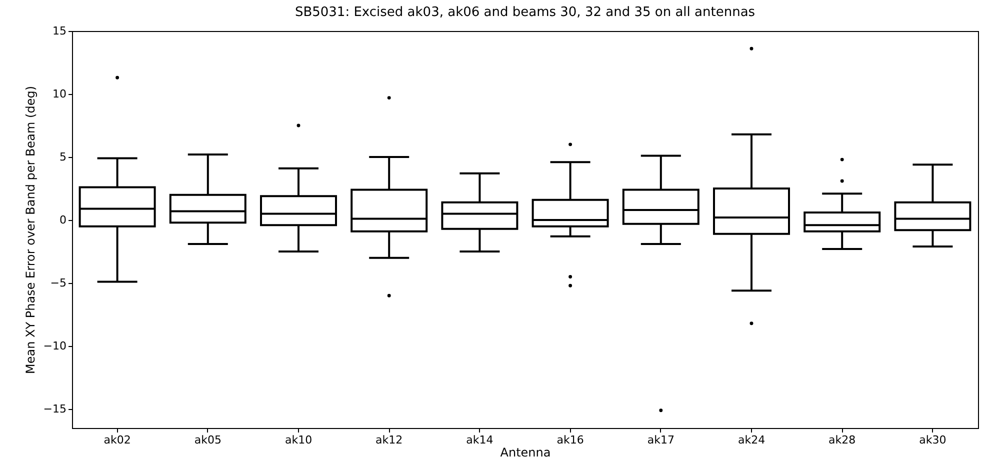 The image size is (990, 471). Describe the element at coordinates (208, 440) in the screenshot. I see `x-tick-label: ak05` at that location.